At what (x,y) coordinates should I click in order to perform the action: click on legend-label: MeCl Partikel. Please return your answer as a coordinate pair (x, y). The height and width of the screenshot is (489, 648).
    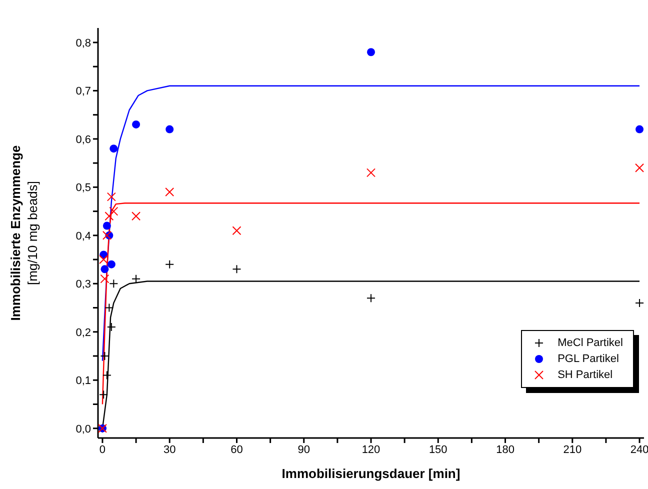
    Looking at the image, I should click on (590, 343).